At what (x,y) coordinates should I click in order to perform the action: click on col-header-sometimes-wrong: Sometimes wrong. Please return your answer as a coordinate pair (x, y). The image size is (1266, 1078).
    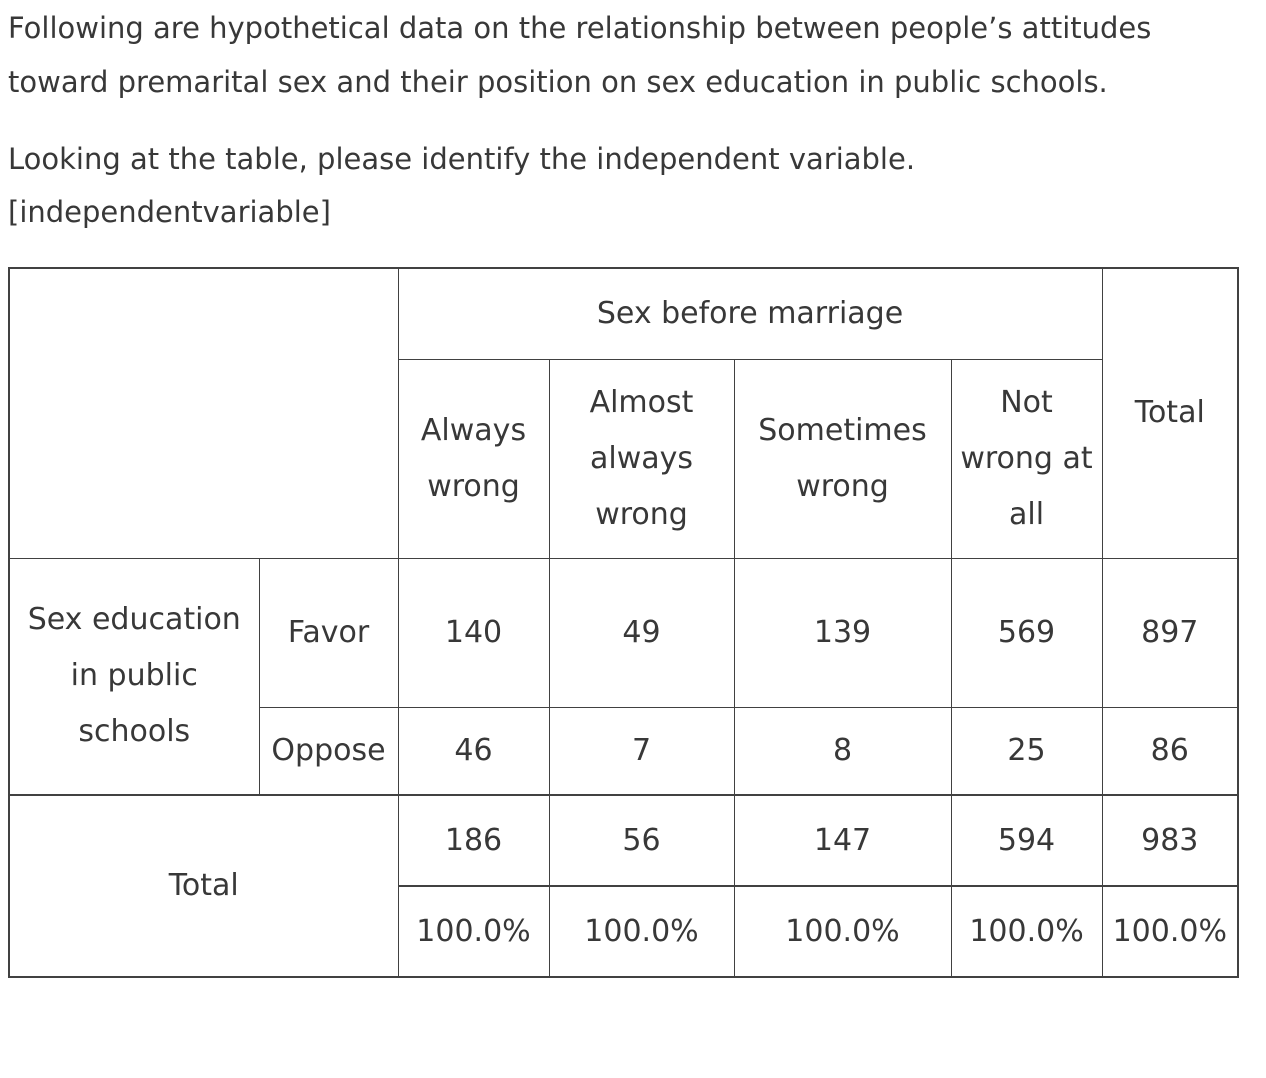
    Looking at the image, I should click on (842, 458).